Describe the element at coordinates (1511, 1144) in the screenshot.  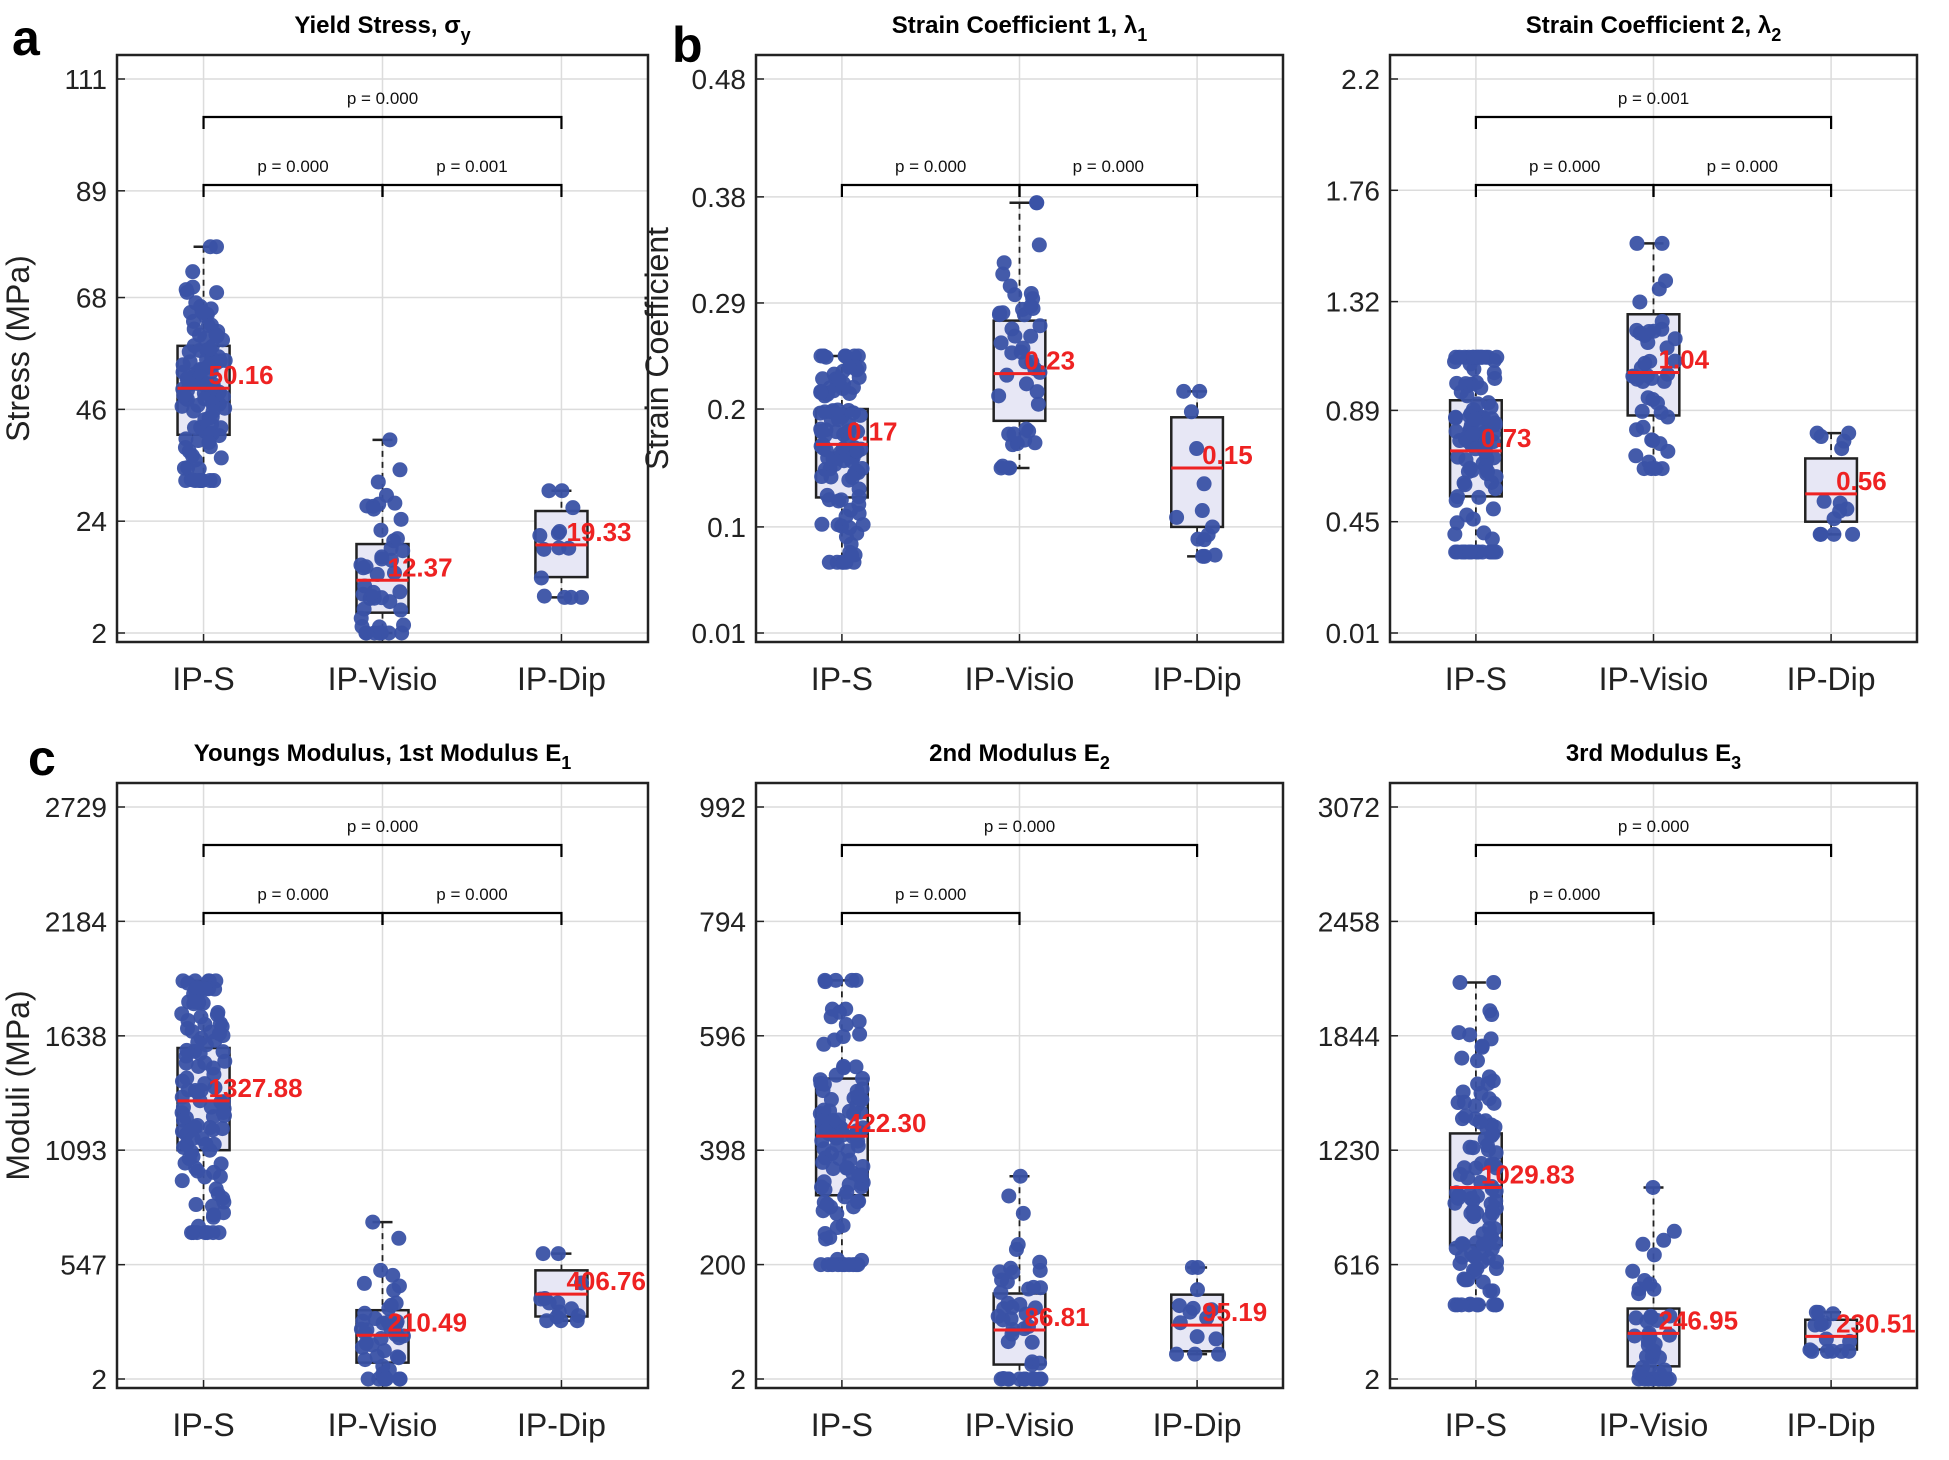
I see `box-group-IP-S: 1029.83` at that location.